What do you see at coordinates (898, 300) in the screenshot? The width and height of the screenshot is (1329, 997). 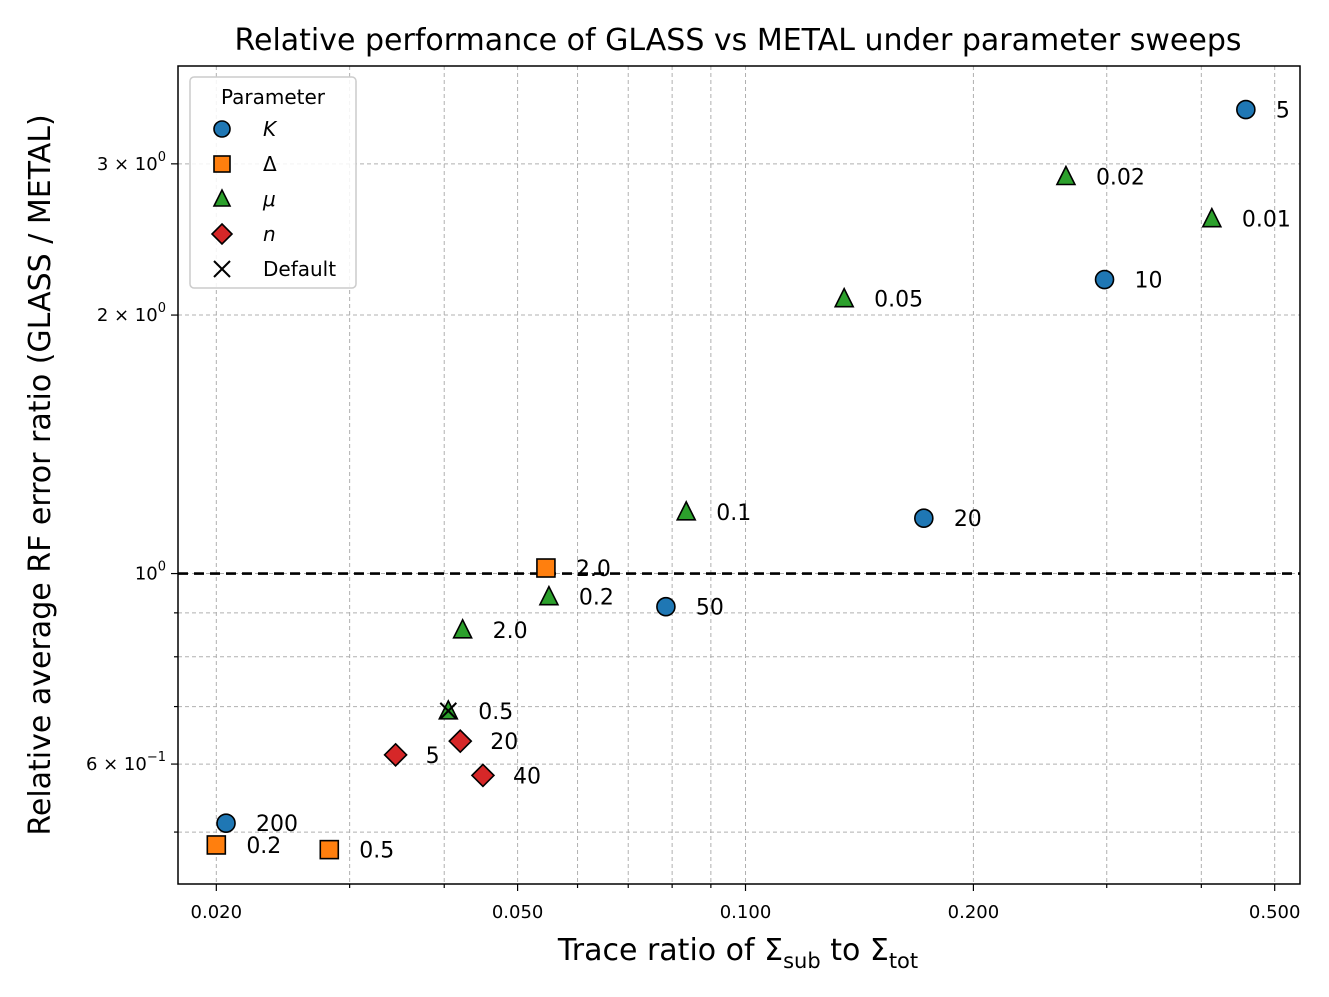 I see `point-label: 0.05` at bounding box center [898, 300].